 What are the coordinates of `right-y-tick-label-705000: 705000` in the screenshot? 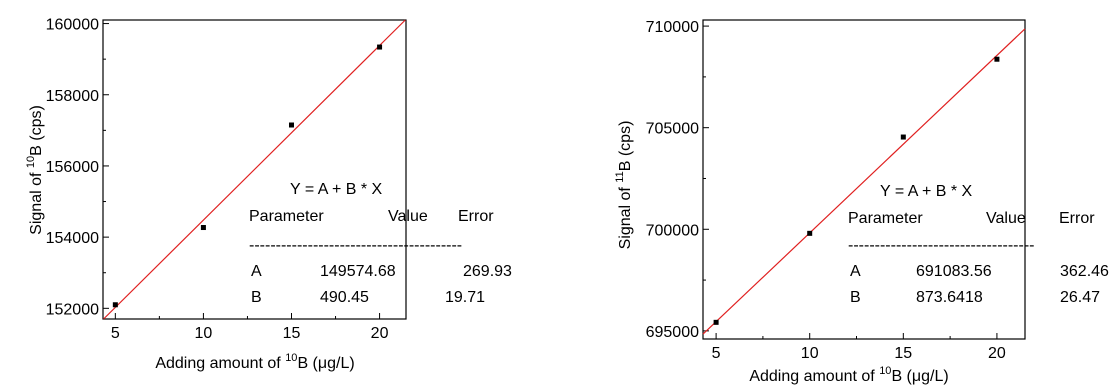 It's located at (672, 129).